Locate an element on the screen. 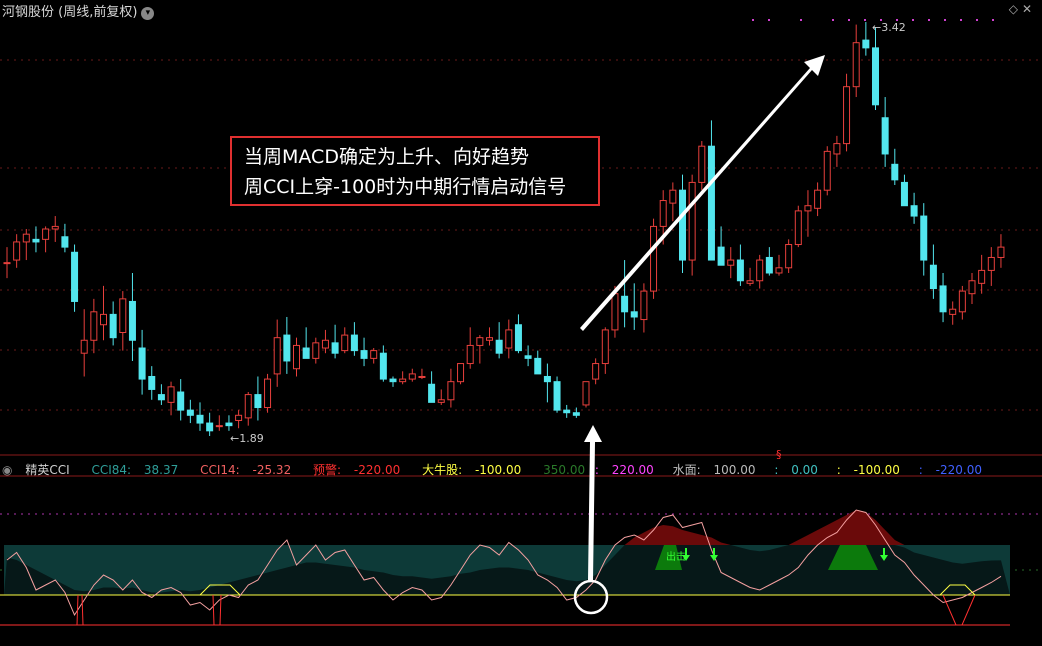 The width and height of the screenshot is (1042, 646). v220-value: : 220.00 is located at coordinates (624, 470).